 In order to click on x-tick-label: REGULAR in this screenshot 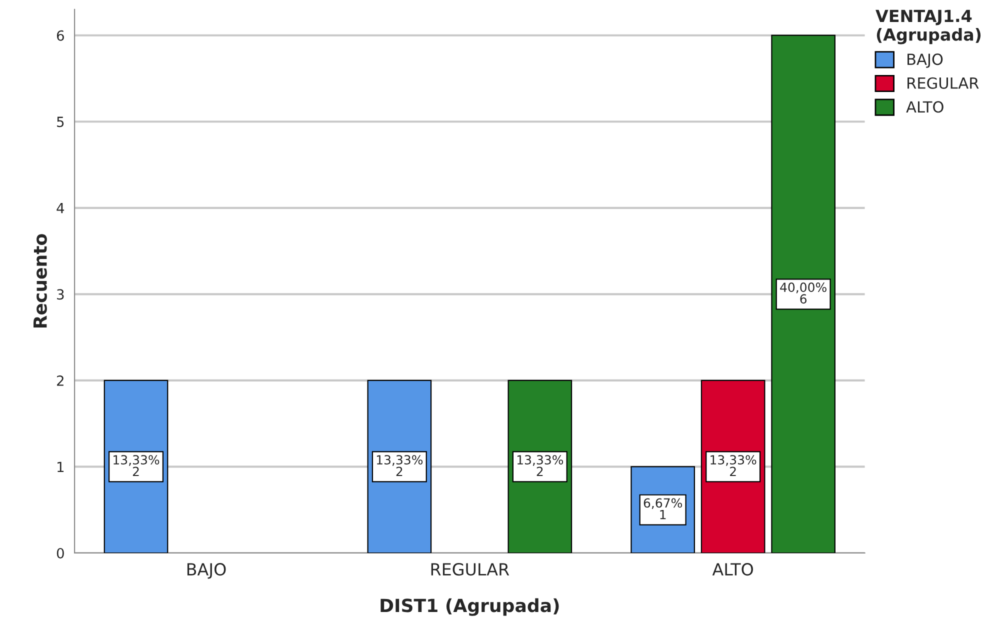, I will do `click(470, 569)`.